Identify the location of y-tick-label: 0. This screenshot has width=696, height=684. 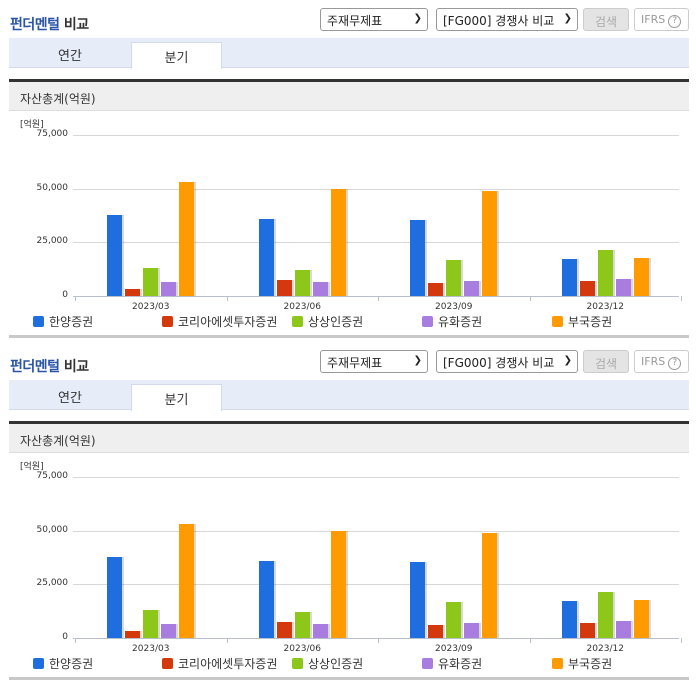
(65, 637).